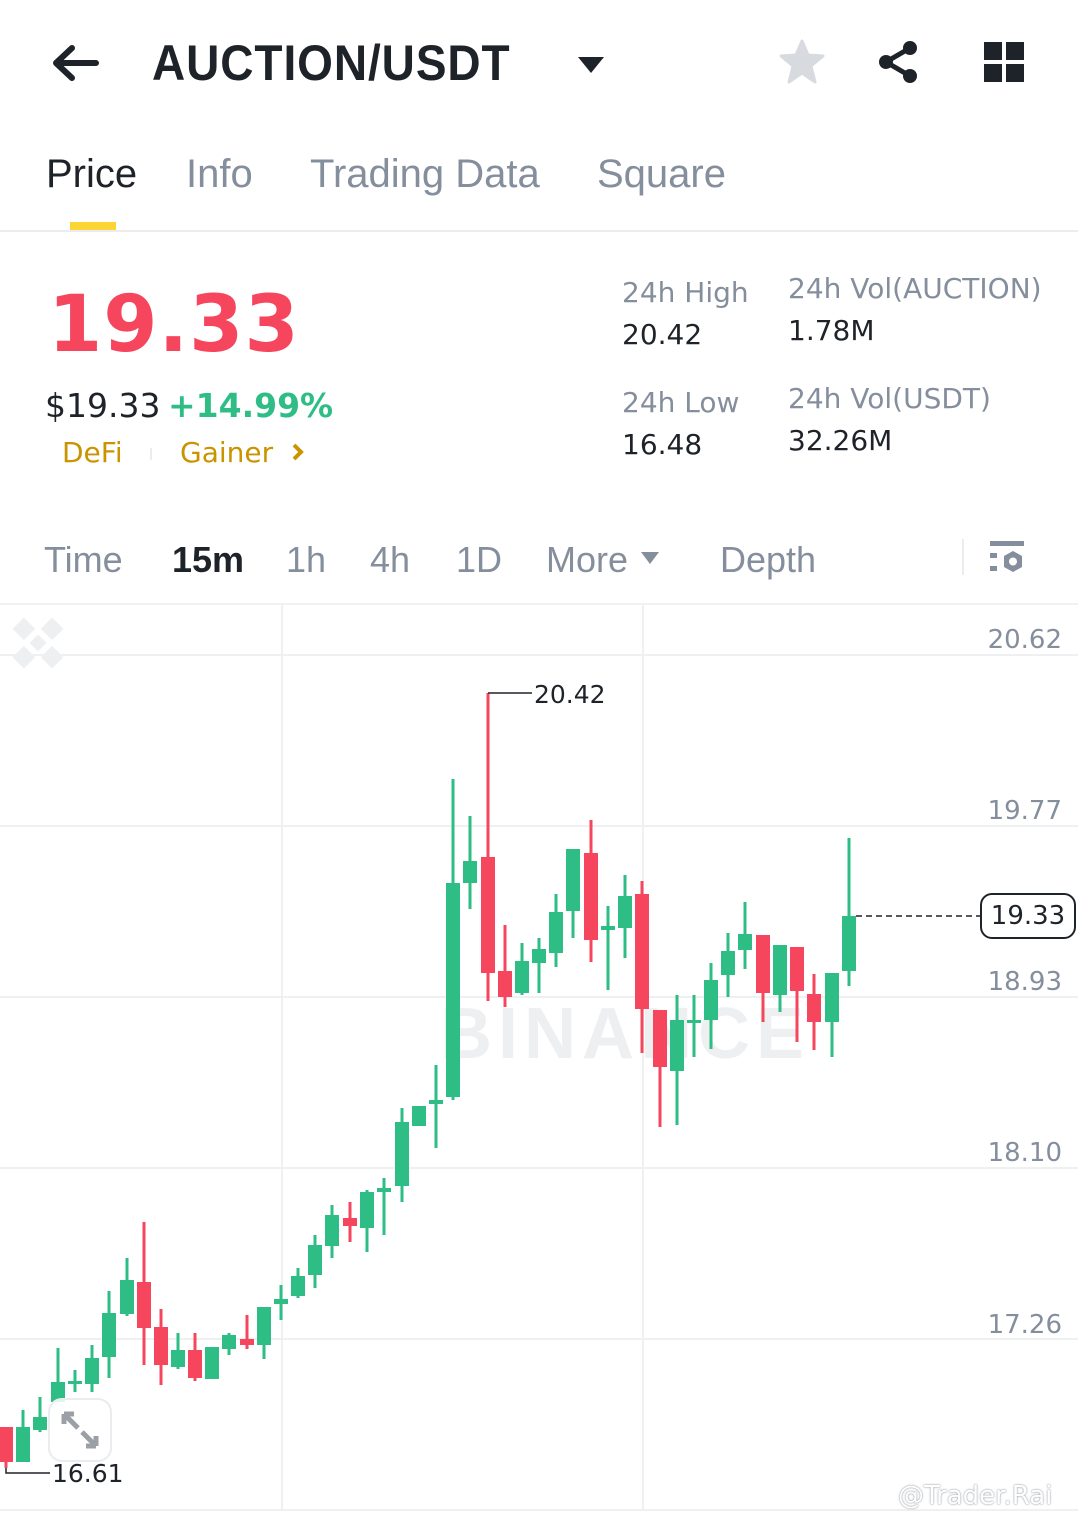  I want to click on change-percent: +14.99%, so click(251, 405).